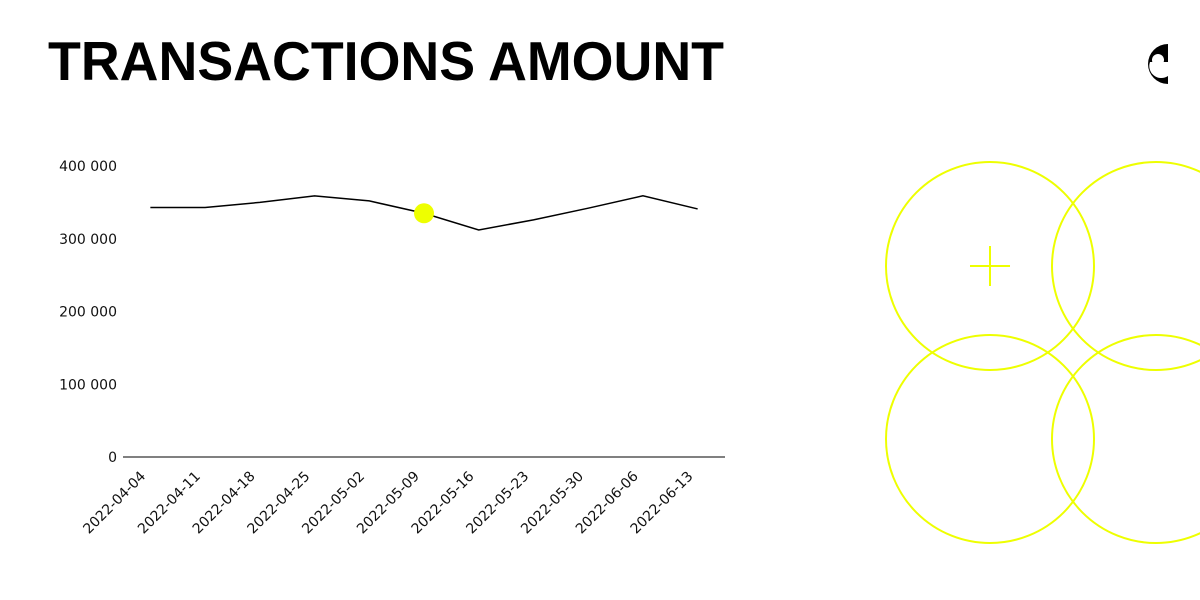  I want to click on y-tick-label: 100 000, so click(88, 385).